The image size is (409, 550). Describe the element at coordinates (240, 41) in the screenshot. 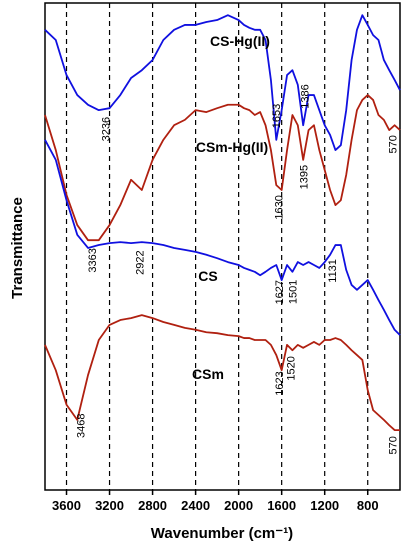

I see `series-label: CS-Hg(II)` at that location.